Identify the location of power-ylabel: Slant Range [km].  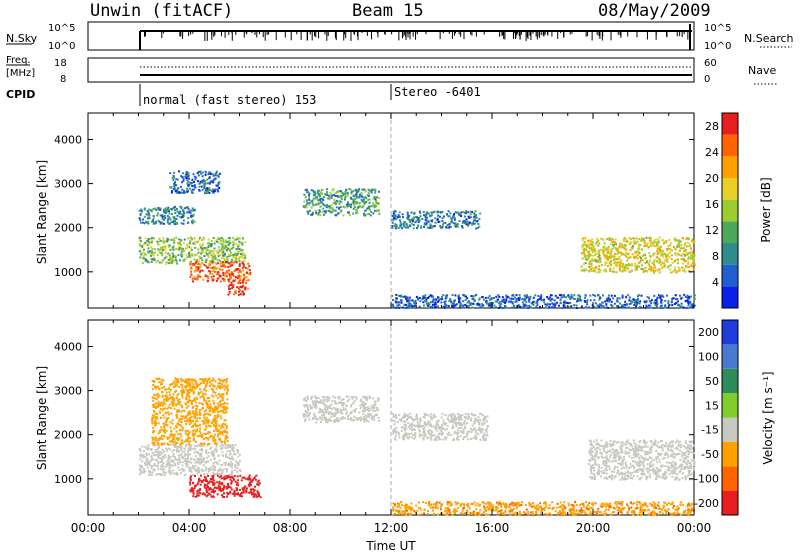
(42, 212).